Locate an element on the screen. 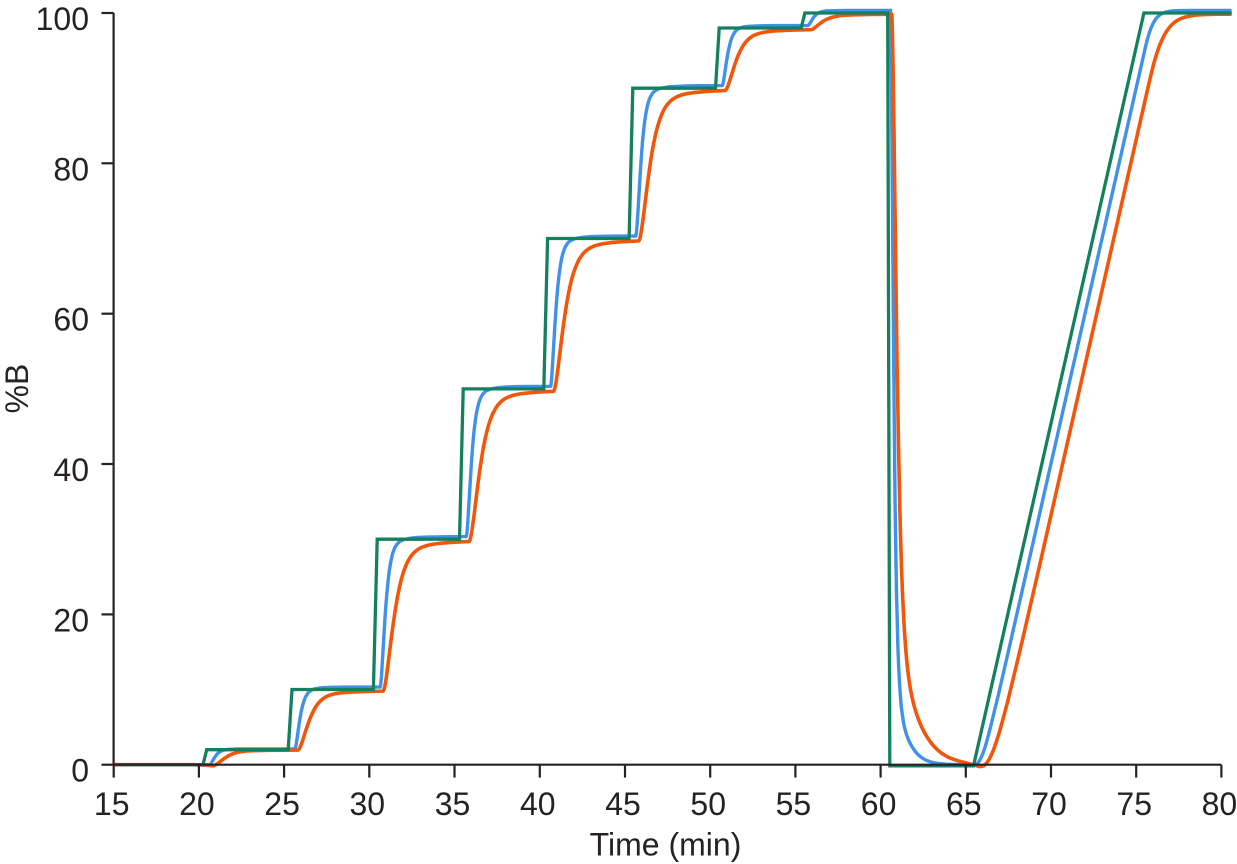  svg-text: 15 is located at coordinates (112, 804).